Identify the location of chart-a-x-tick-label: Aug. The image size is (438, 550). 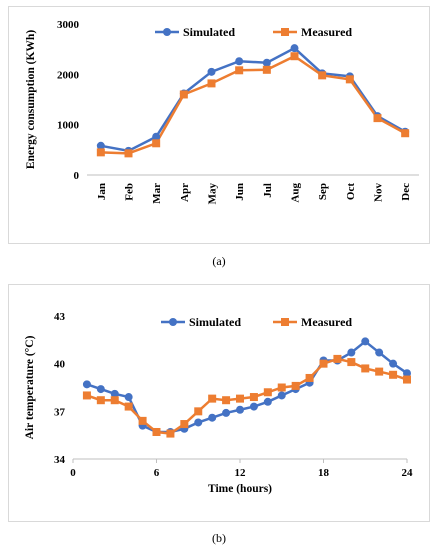
(296, 193).